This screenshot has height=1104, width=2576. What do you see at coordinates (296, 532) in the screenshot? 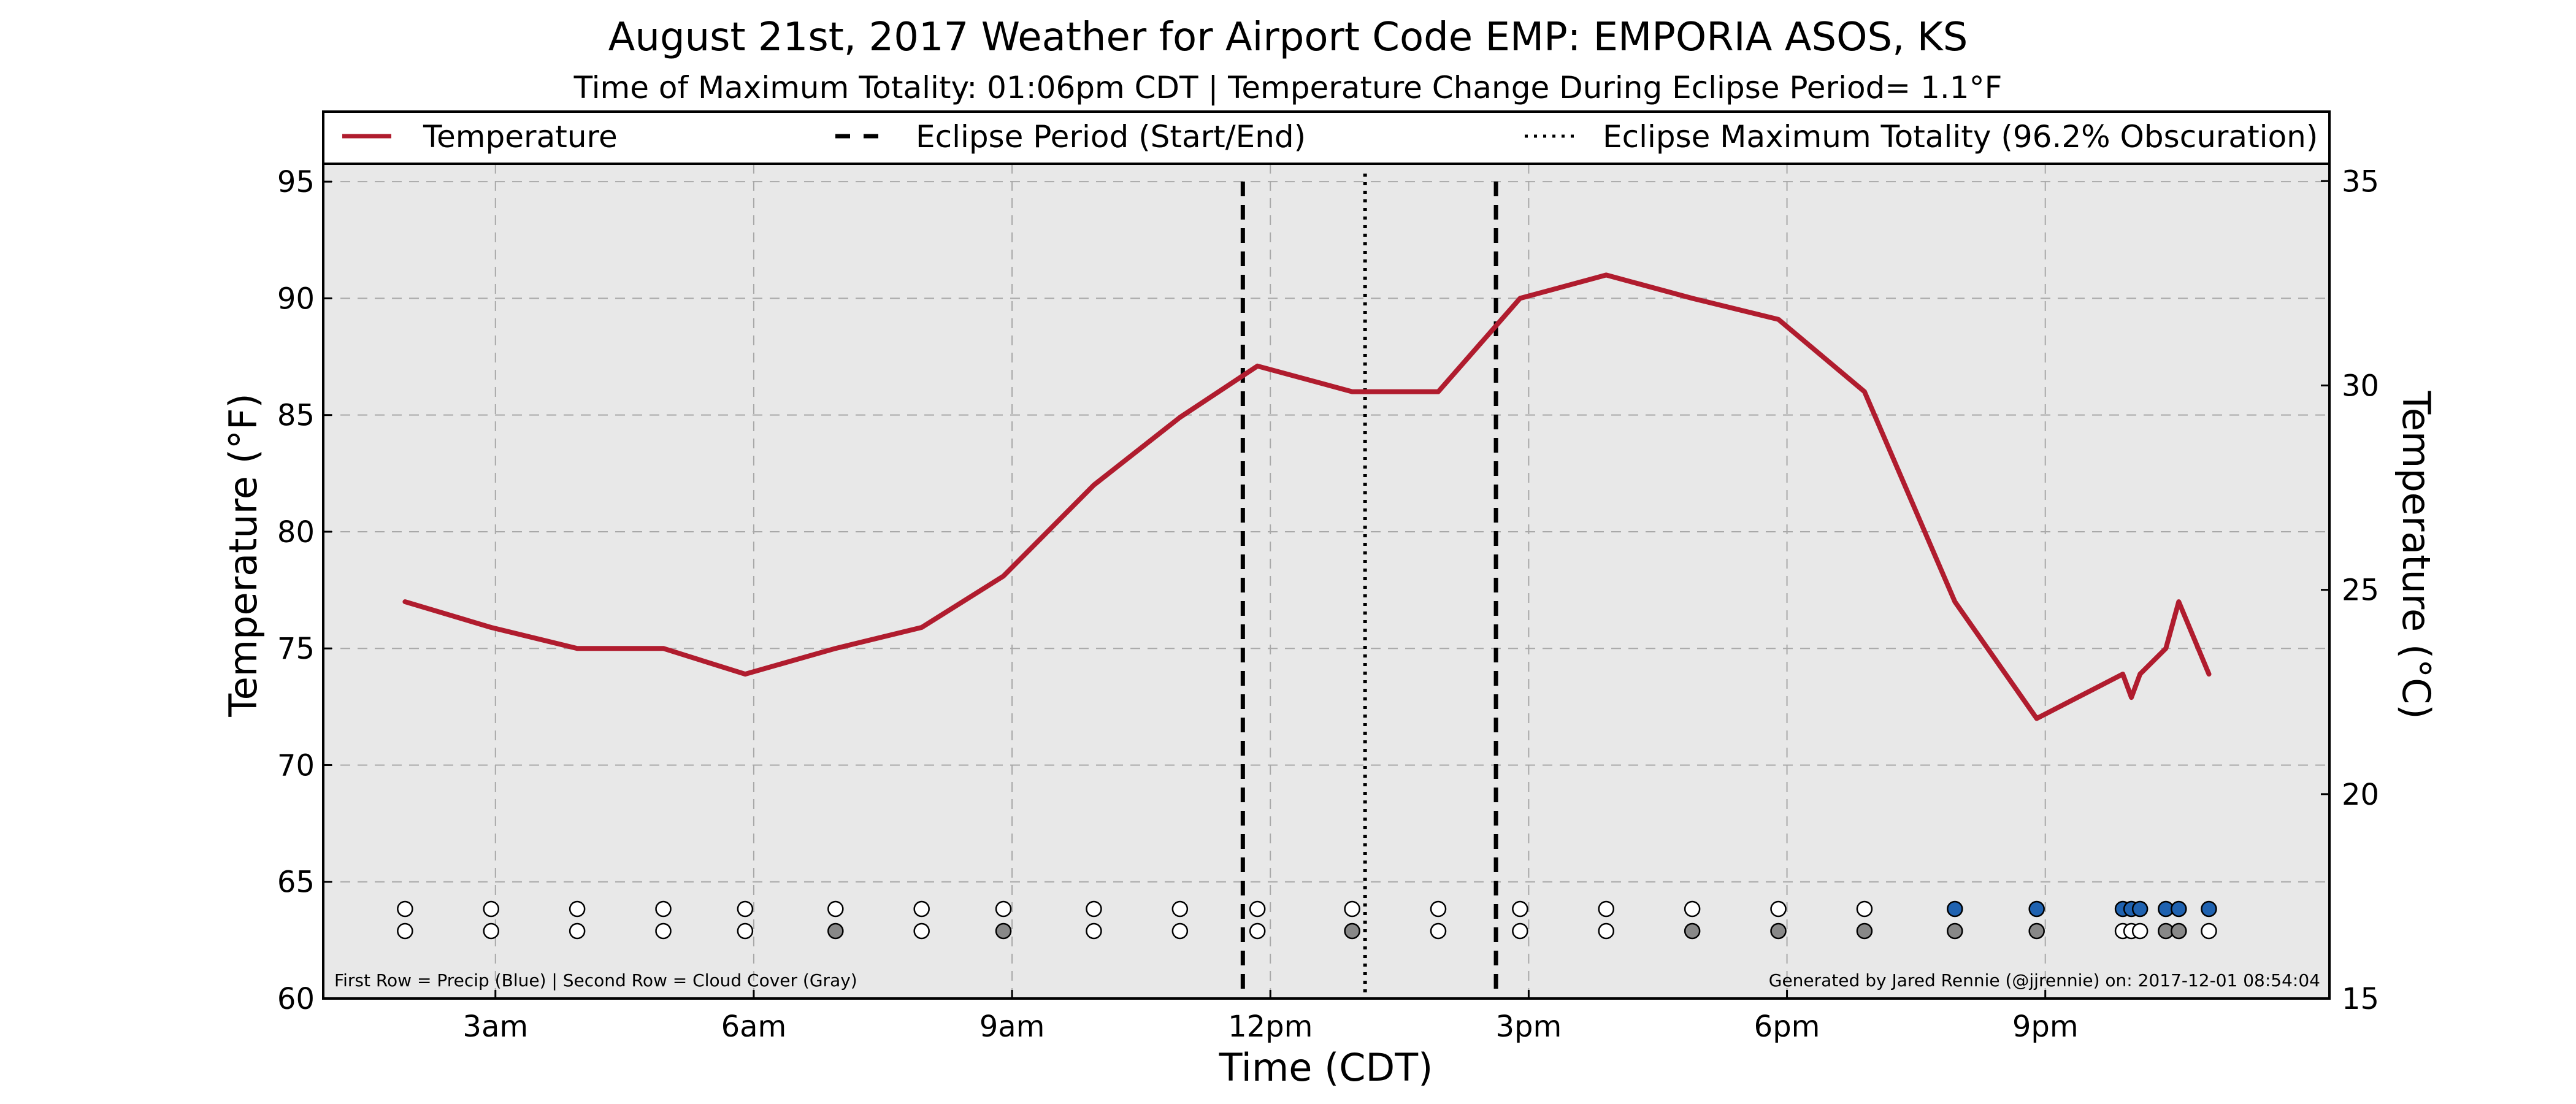
I see `y-tick-label: 80` at bounding box center [296, 532].